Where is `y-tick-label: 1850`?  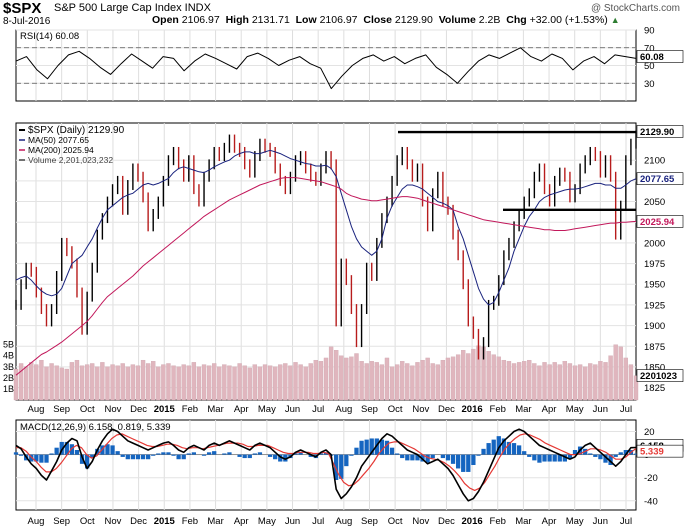
y-tick-label: 1850 is located at coordinates (654, 367).